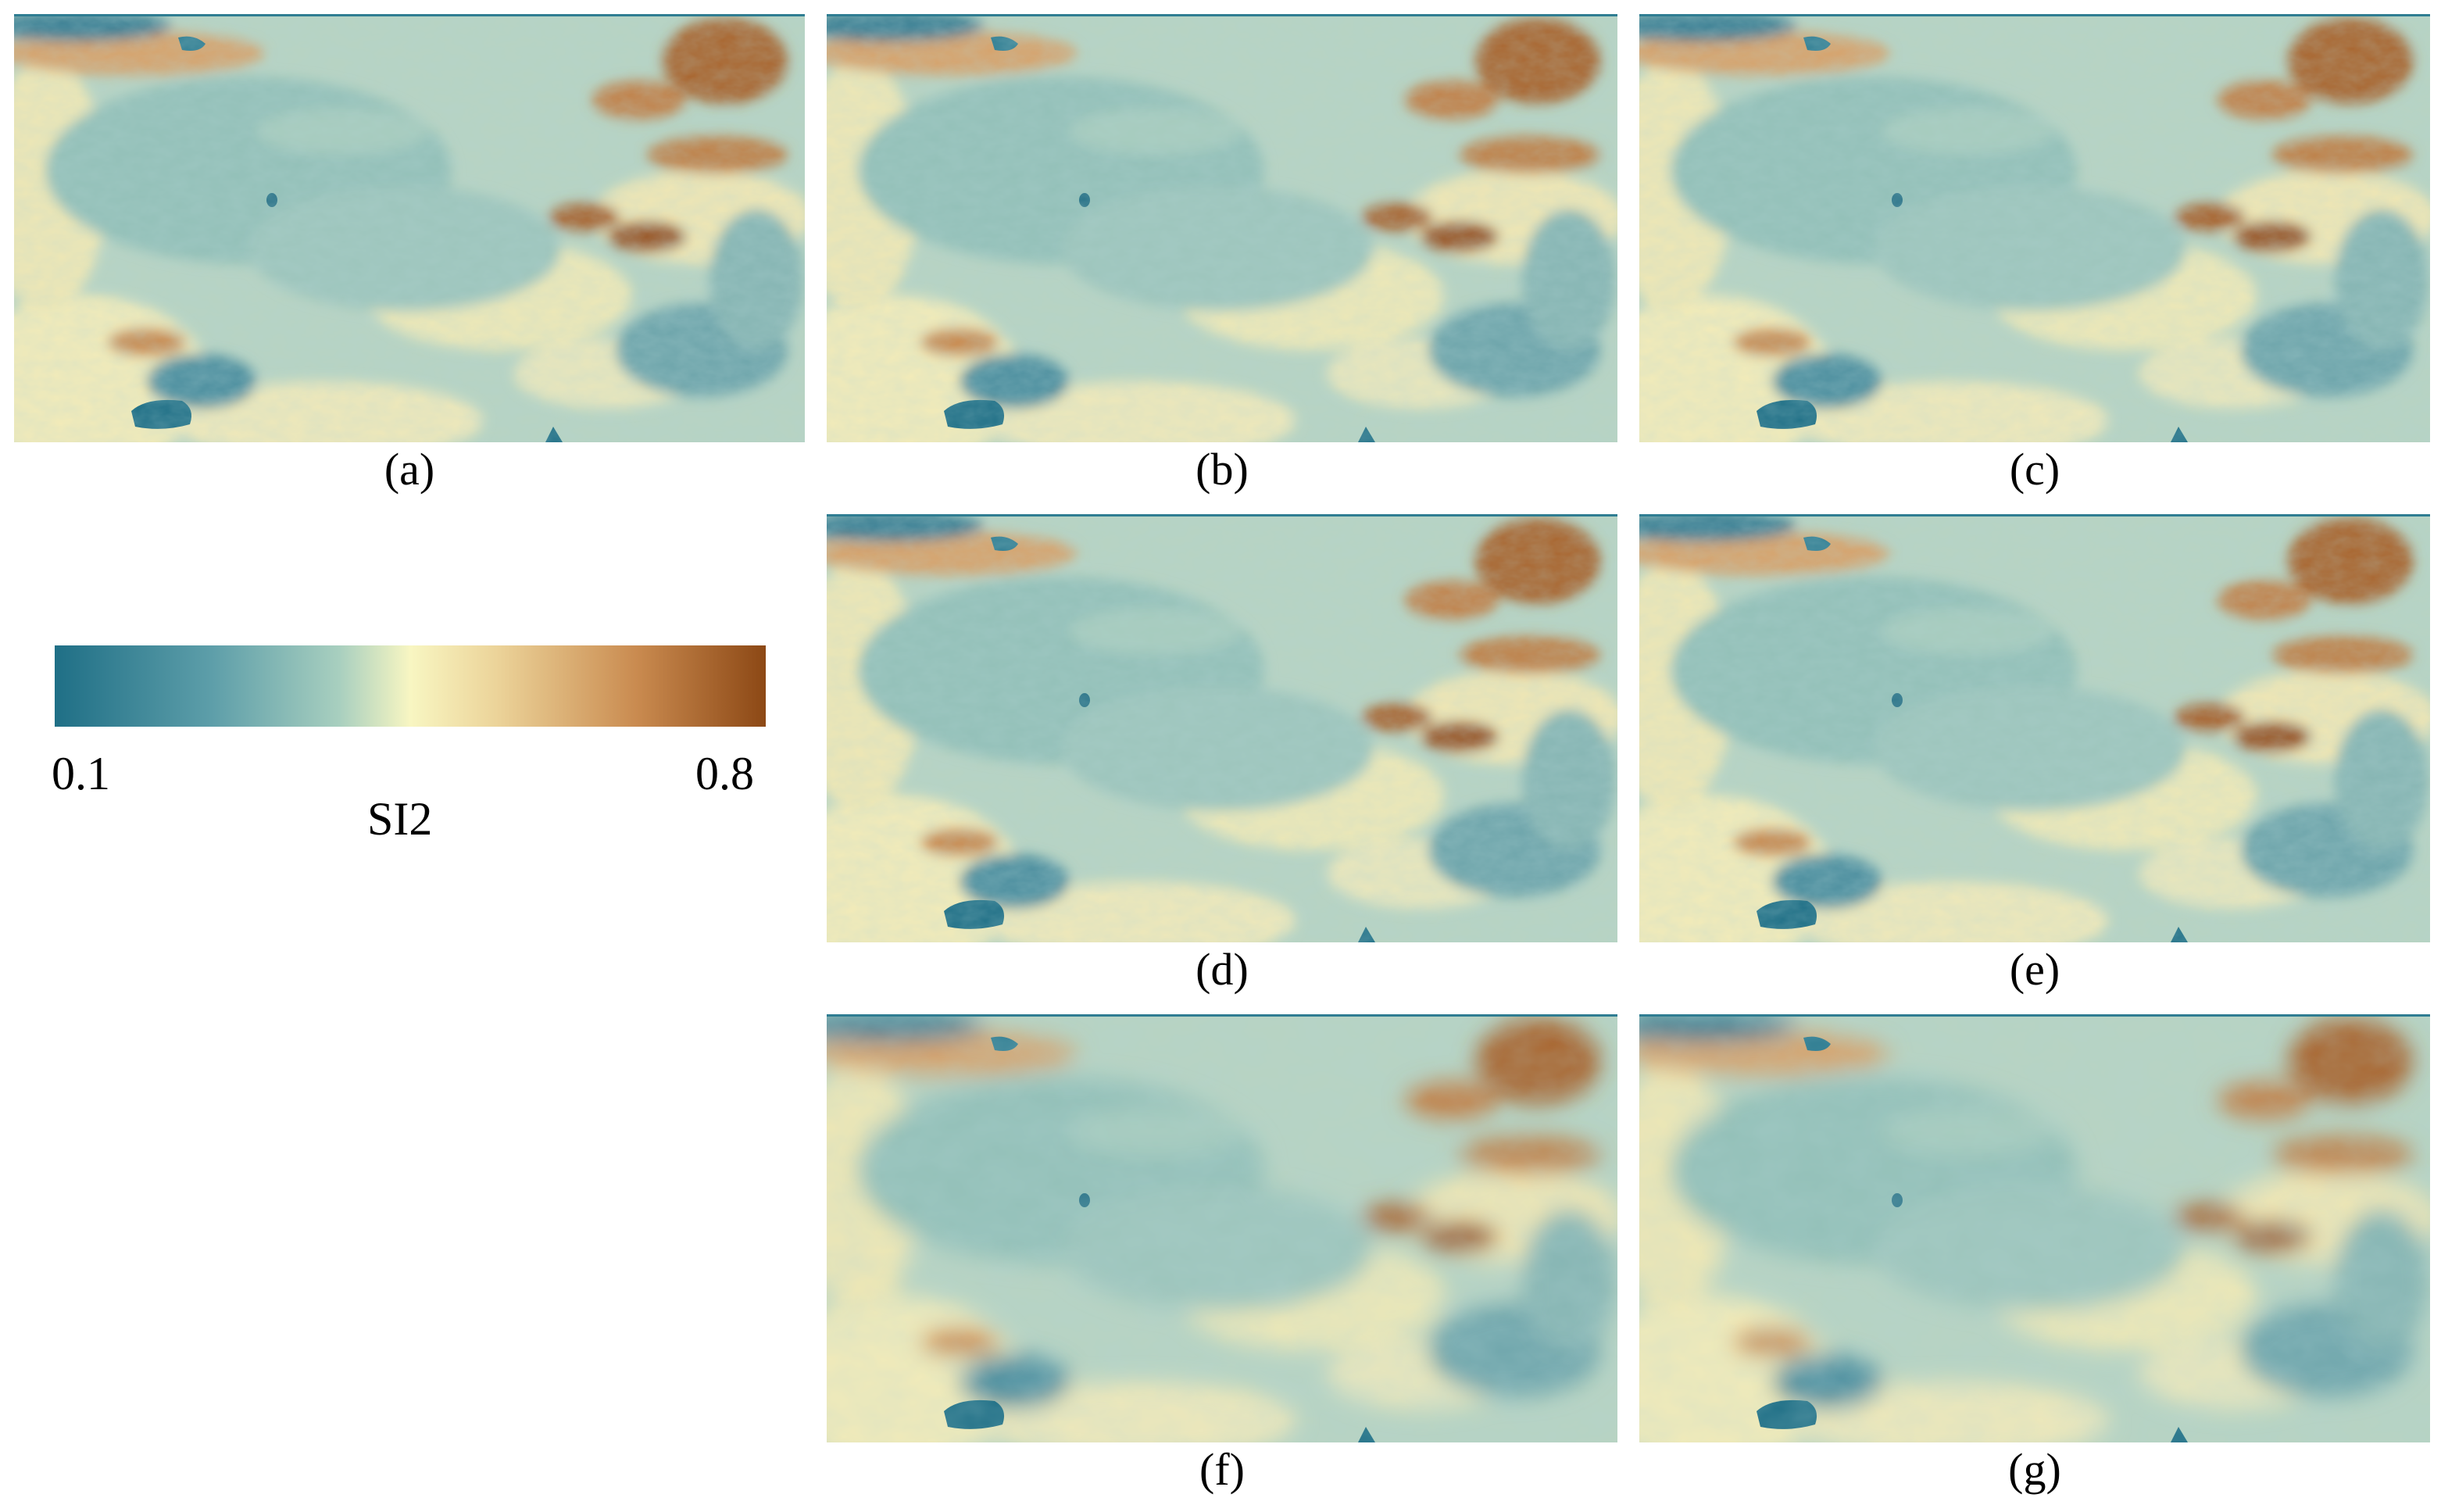 This screenshot has height=1512, width=2441. I want to click on colorbar-max-label: 0.8, so click(724, 773).